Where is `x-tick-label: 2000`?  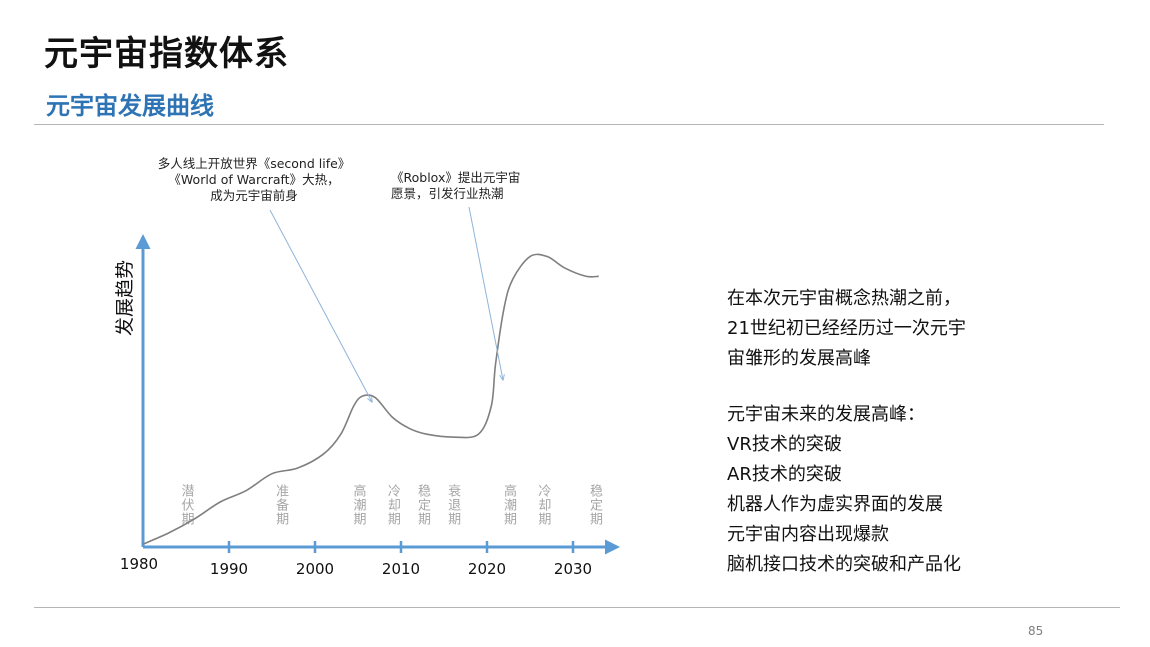 x-tick-label: 2000 is located at coordinates (315, 569).